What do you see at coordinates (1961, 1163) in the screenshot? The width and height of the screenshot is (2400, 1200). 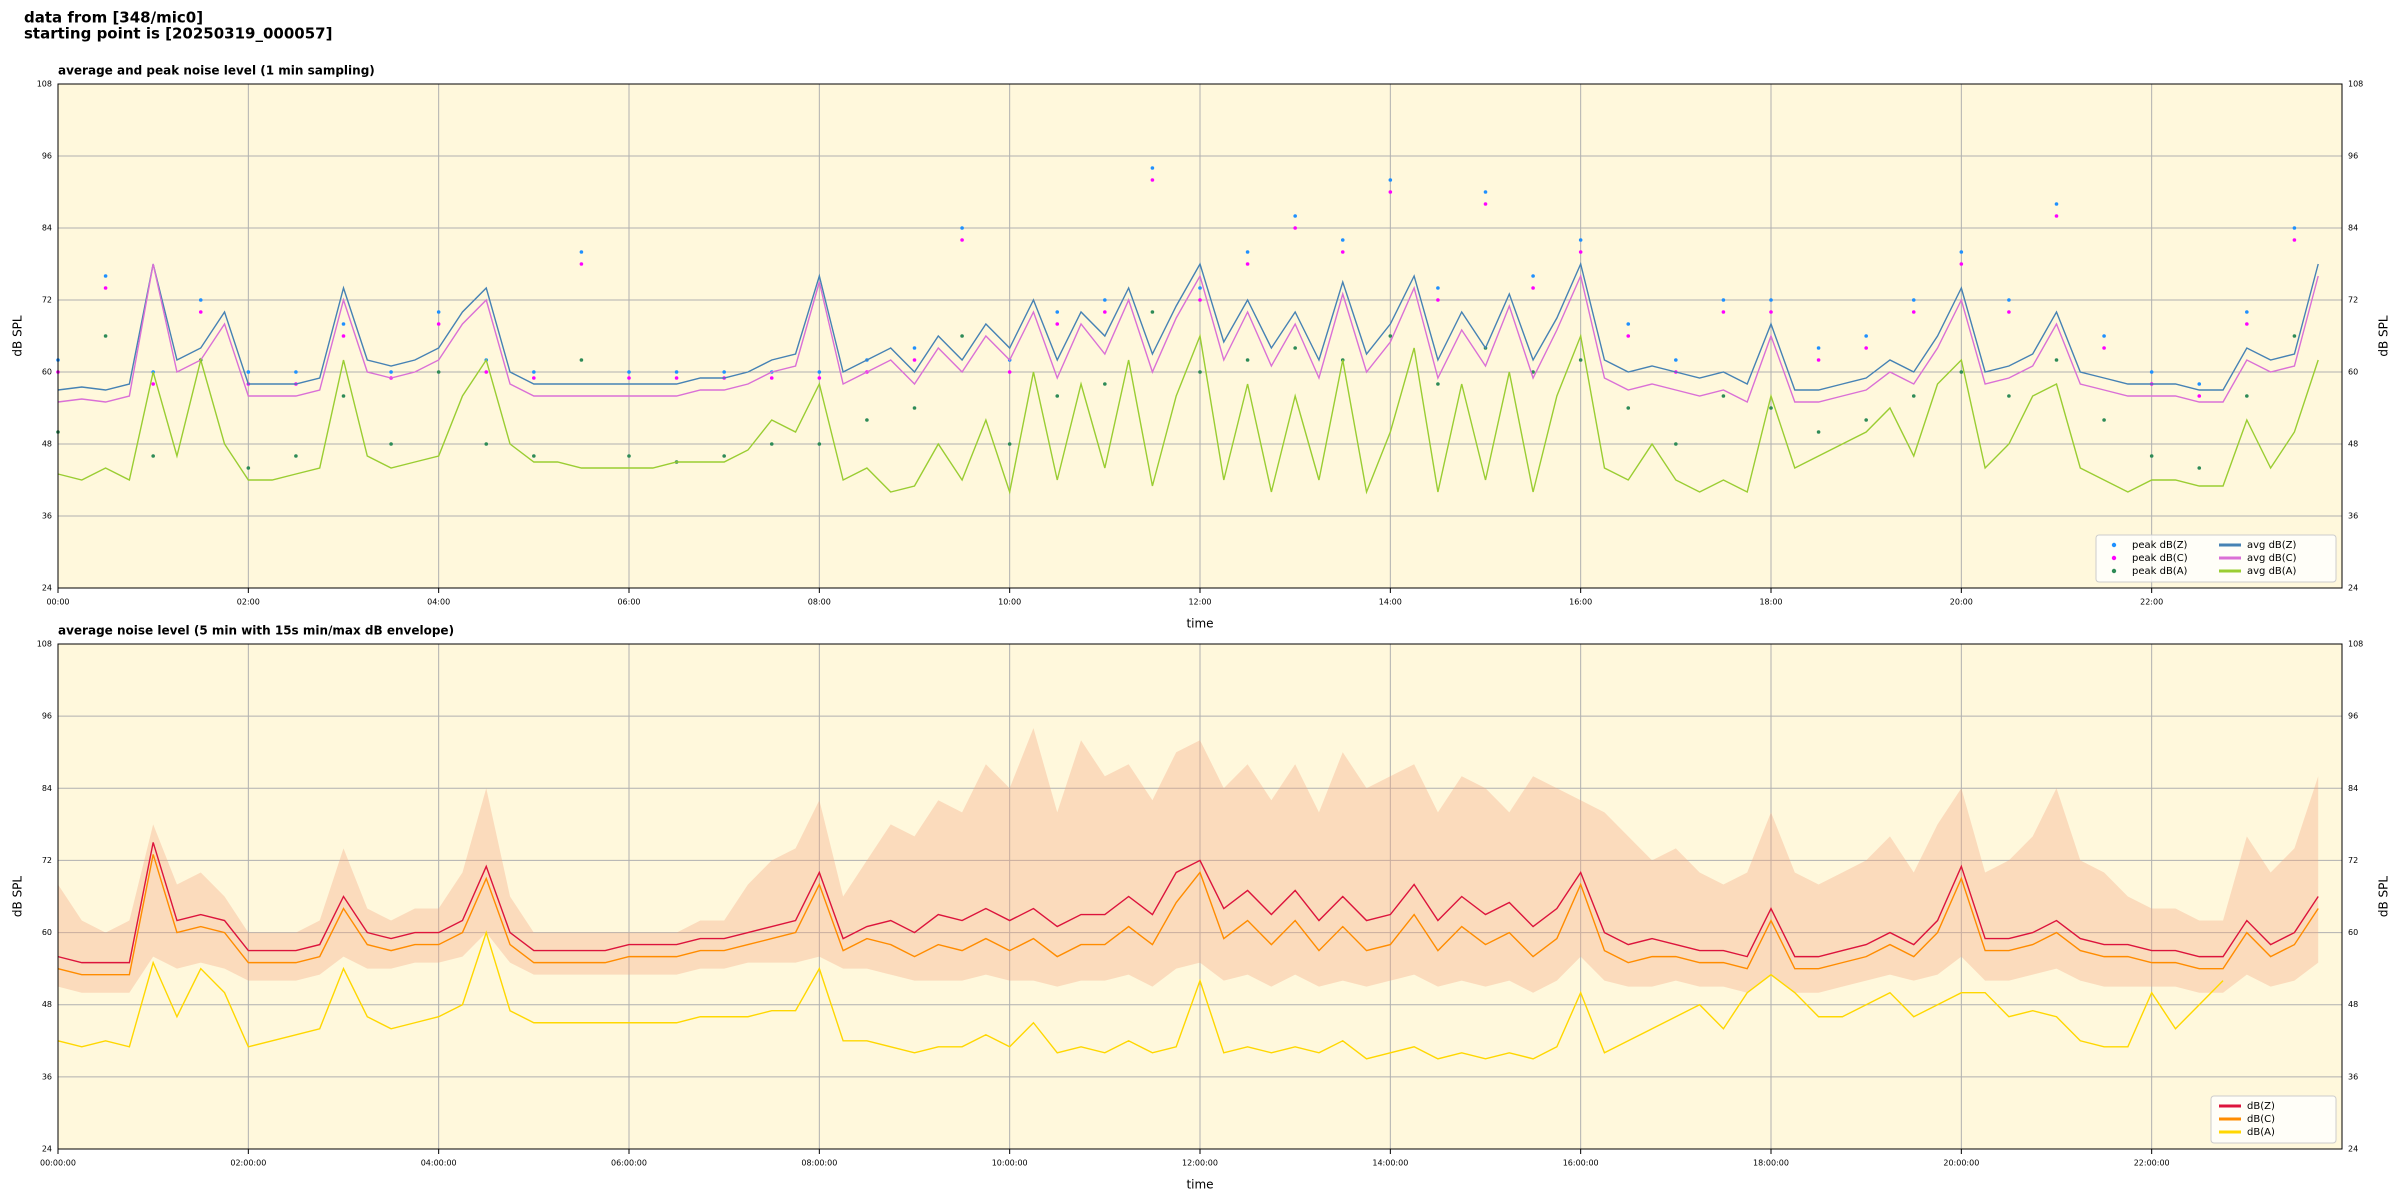 I see `x-tick-label: 20:00:00` at bounding box center [1961, 1163].